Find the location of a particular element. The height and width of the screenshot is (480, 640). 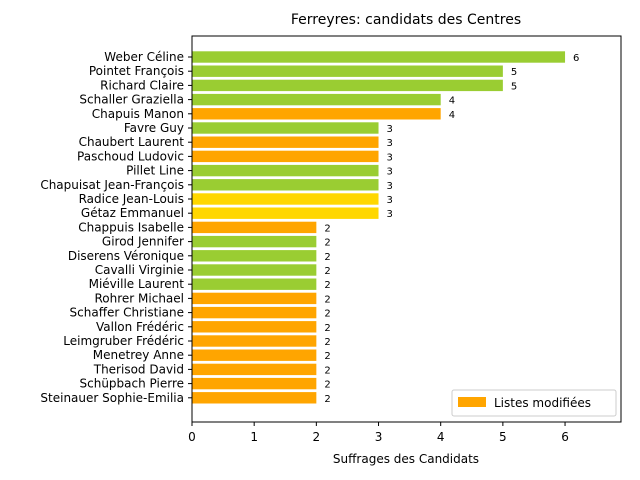

x-tick-label: 4 is located at coordinates (441, 437).